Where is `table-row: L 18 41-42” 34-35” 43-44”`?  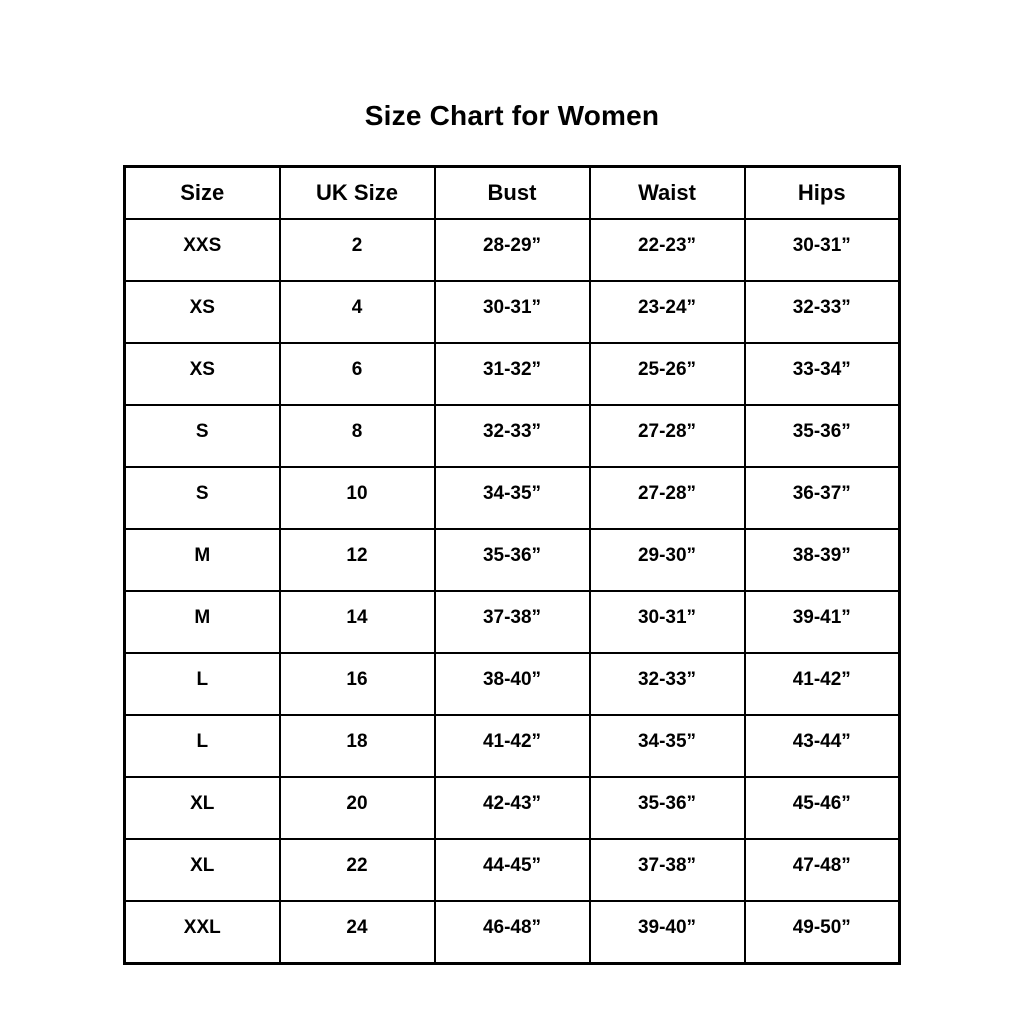 table-row: L 18 41-42” 34-35” 43-44” is located at coordinates (512, 746).